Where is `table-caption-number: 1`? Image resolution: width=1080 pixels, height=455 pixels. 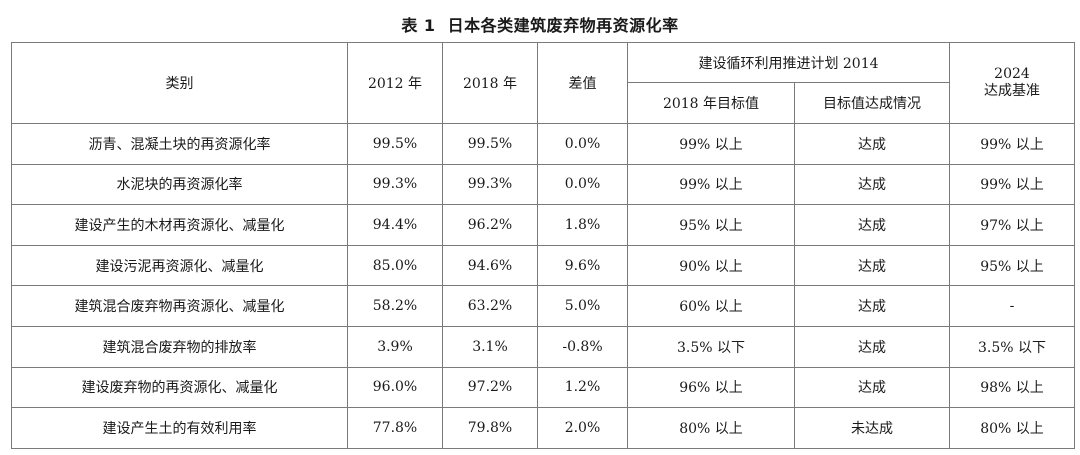
table-caption-number: 1 is located at coordinates (429, 25).